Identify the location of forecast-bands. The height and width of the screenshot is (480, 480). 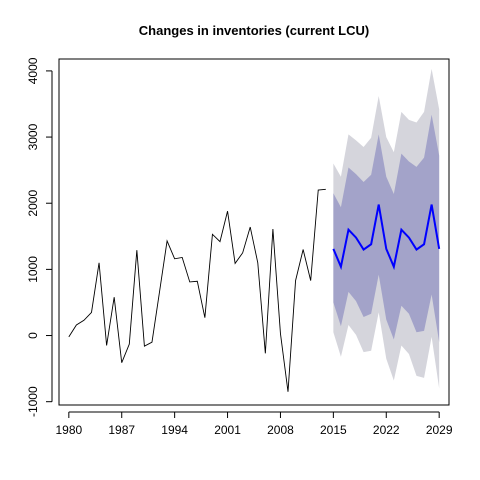
(386, 228).